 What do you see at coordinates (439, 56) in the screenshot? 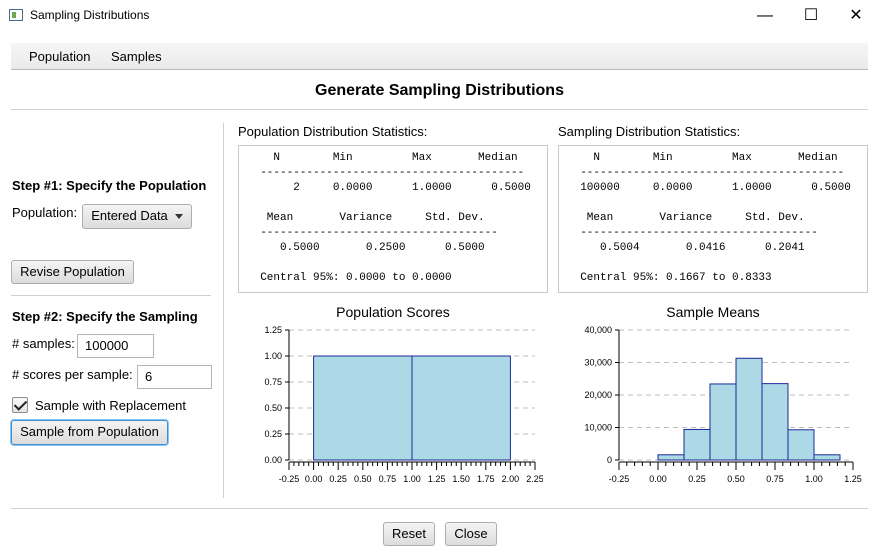
I see `menu-bar: Population Samples` at bounding box center [439, 56].